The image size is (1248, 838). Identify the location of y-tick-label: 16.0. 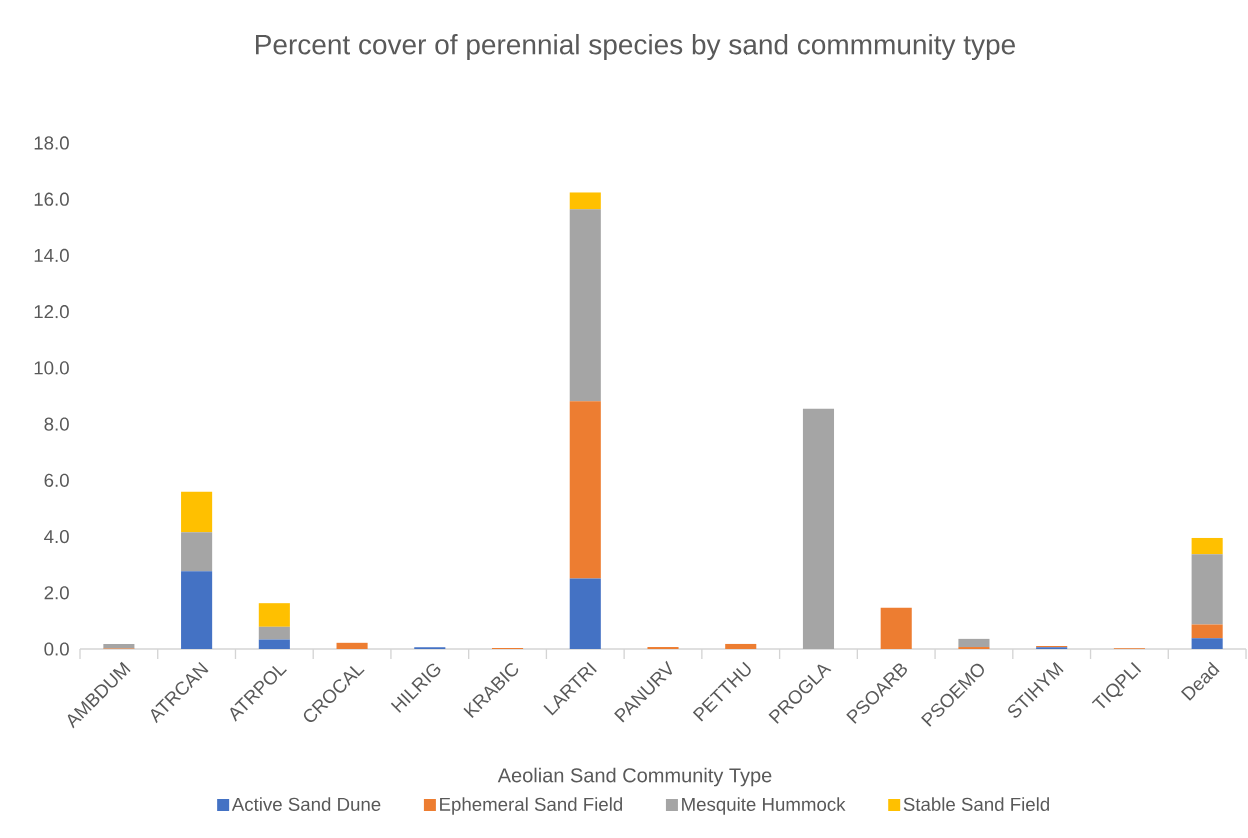
(51, 199).